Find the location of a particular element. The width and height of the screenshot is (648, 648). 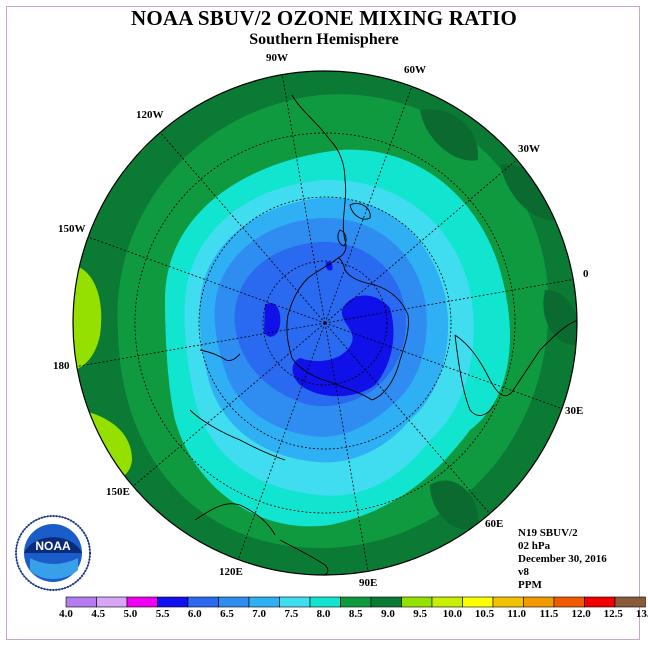

colorbar-tick-label: 9.5 is located at coordinates (420, 614).